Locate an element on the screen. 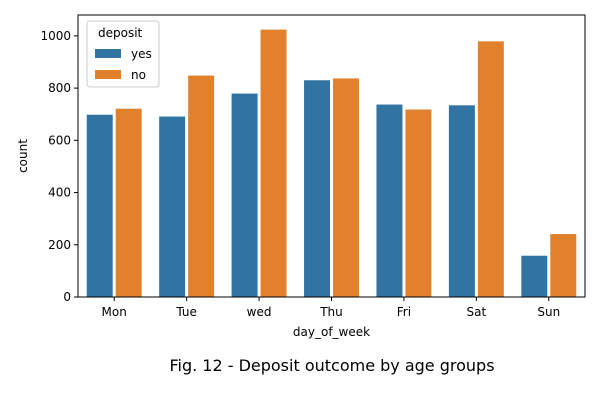 The width and height of the screenshot is (600, 400). figure-caption: Fig. 12 - Deposit outcome by age groups is located at coordinates (332, 365).